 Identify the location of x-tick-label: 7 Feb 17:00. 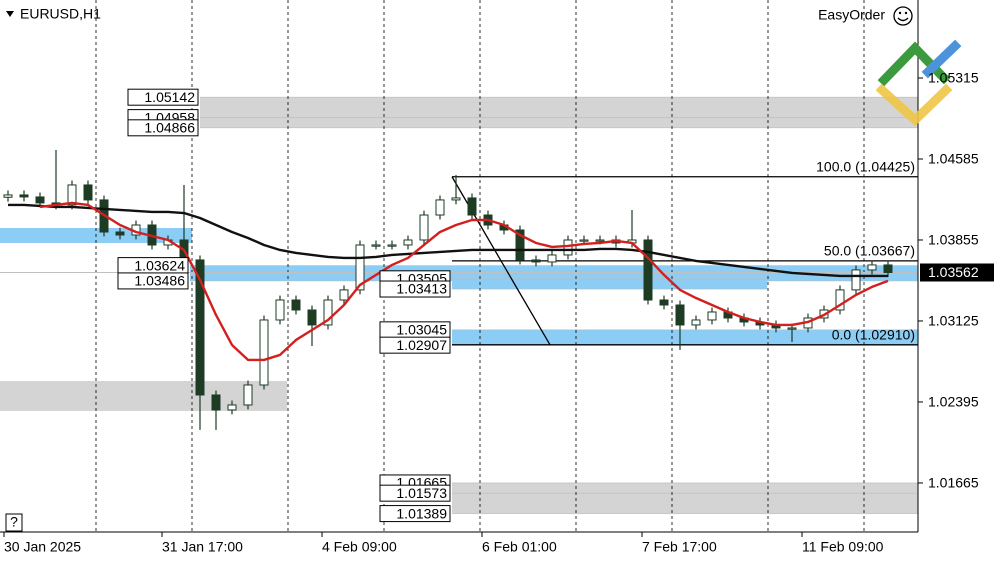
(679, 547).